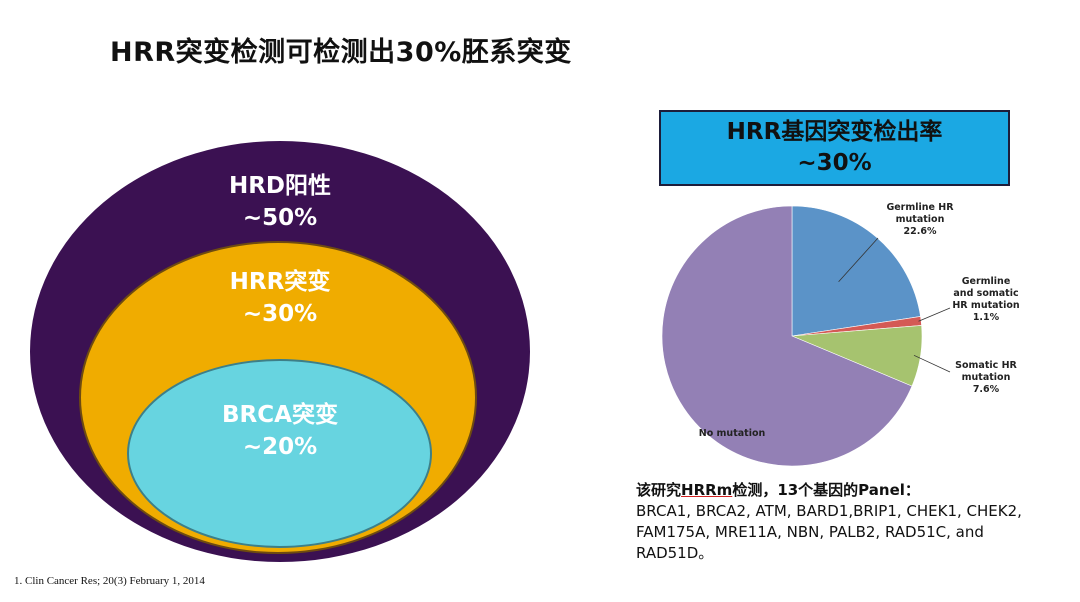 The image size is (1080, 602). I want to click on hrd-positive-title: HRD阳性, so click(280, 186).